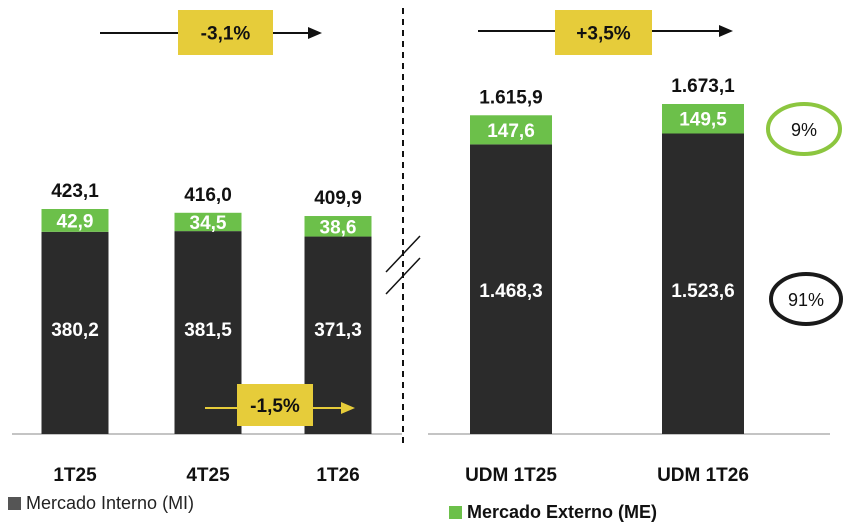 This screenshot has width=846, height=530. I want to click on label-mi-1T25: 380,2, so click(75, 330).